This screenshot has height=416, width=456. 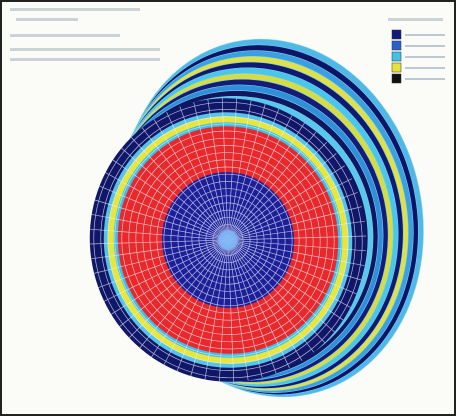 I want to click on legend, so click(x=418, y=56).